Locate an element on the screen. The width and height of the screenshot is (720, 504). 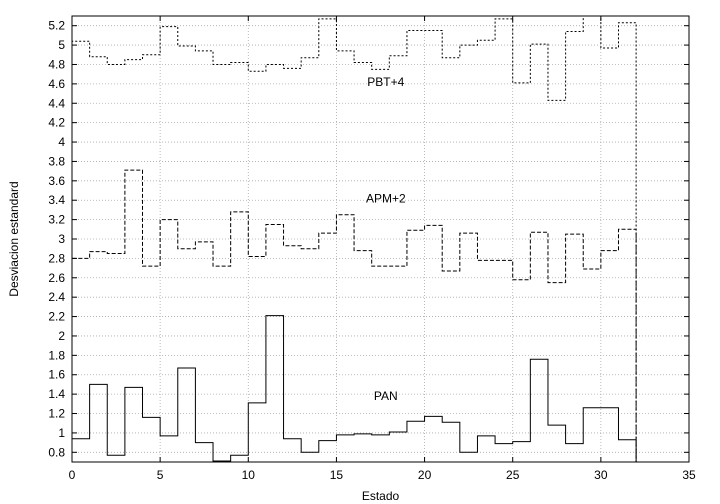
x-tick-label: 10 is located at coordinates (249, 475).